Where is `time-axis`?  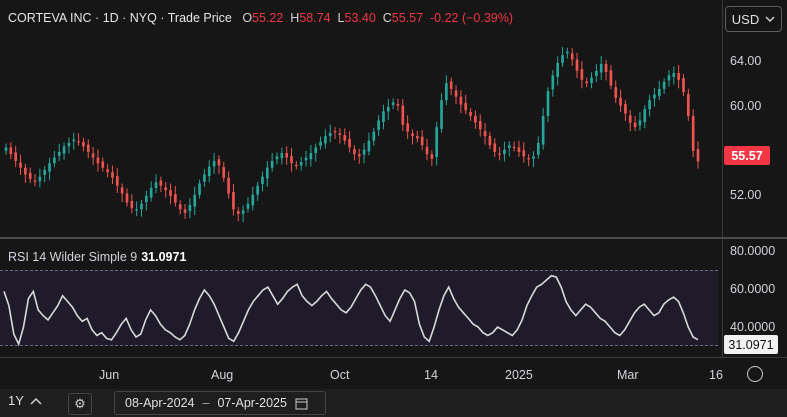
time-axis is located at coordinates (393, 371).